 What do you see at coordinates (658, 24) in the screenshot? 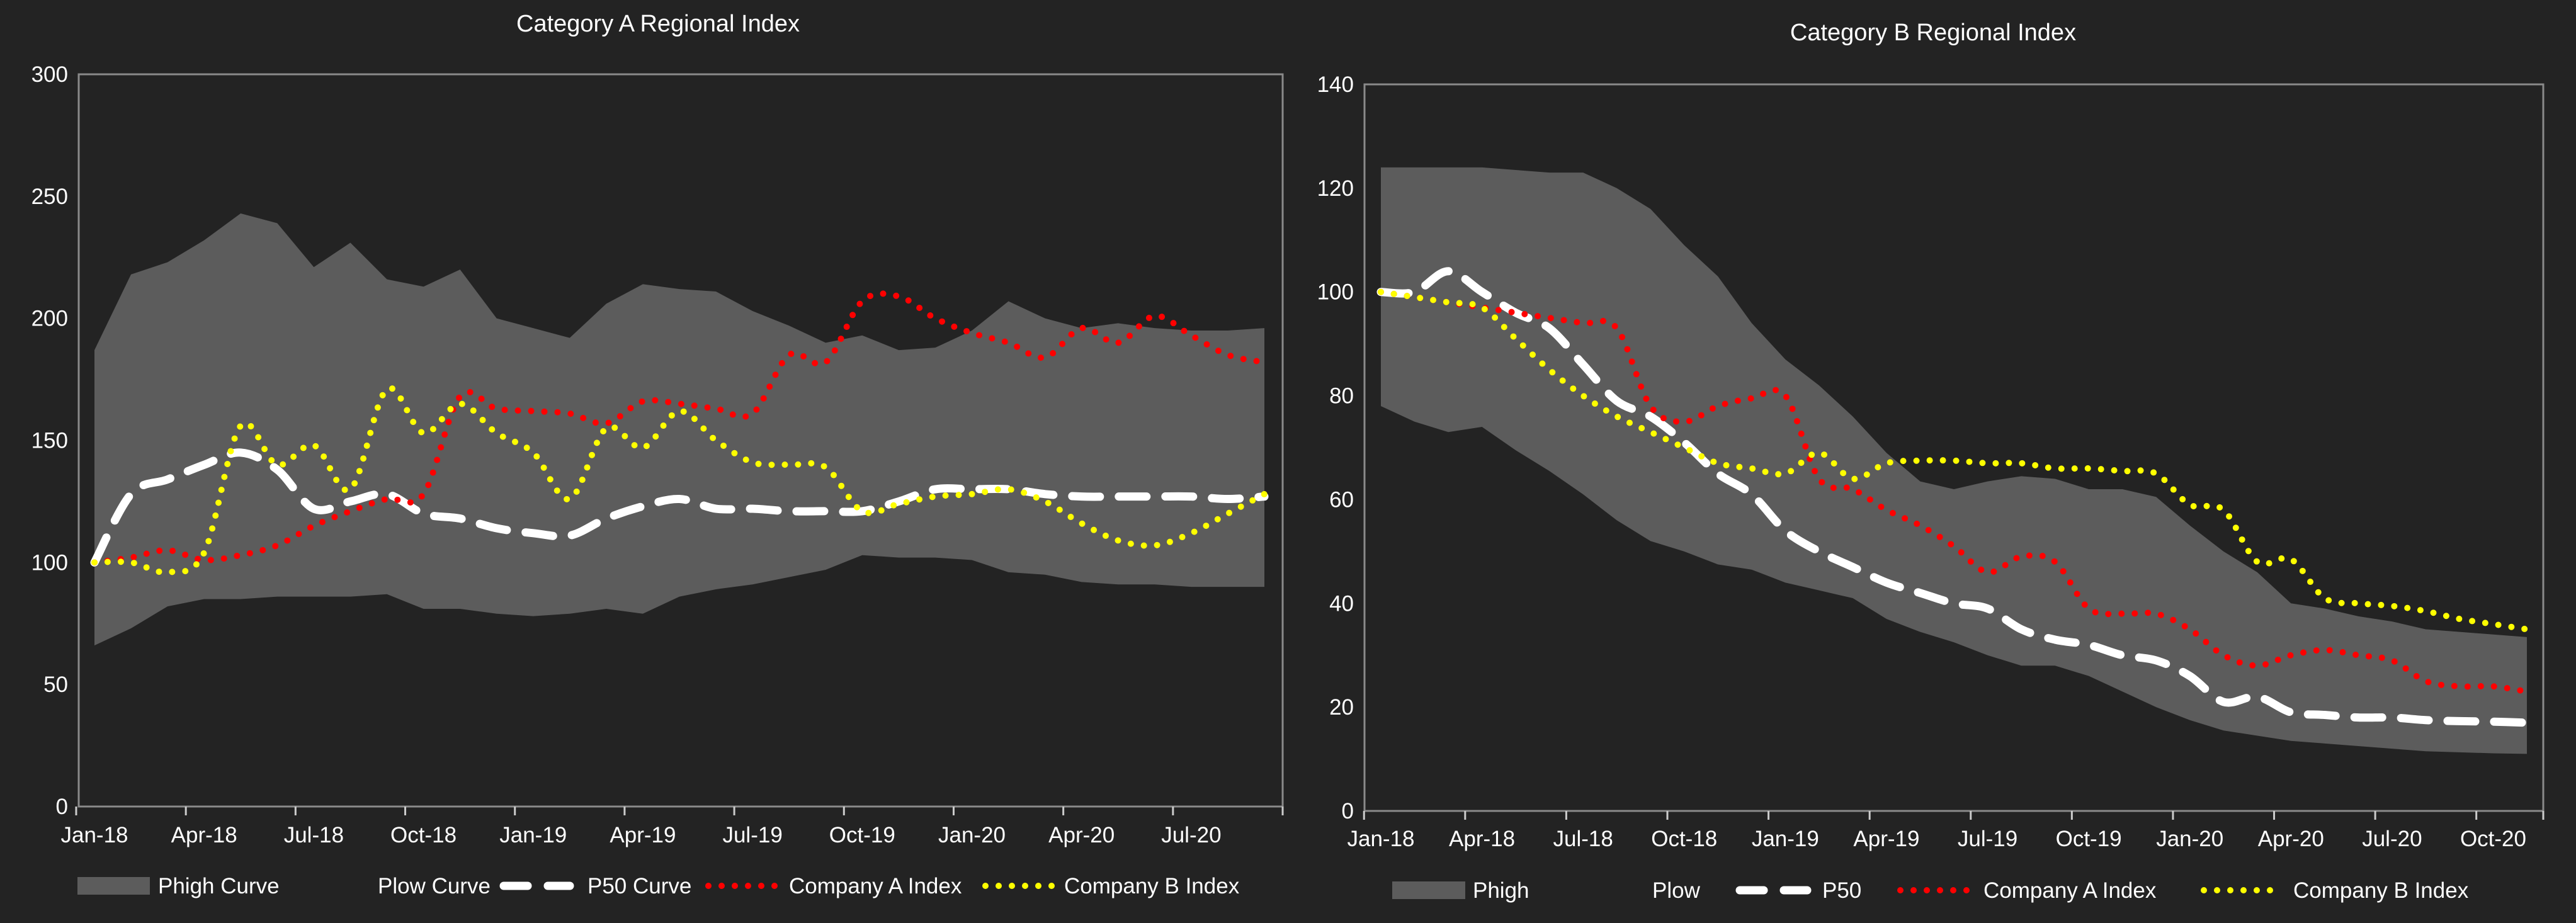
I see `chart-title: Category A Regional Index` at bounding box center [658, 24].